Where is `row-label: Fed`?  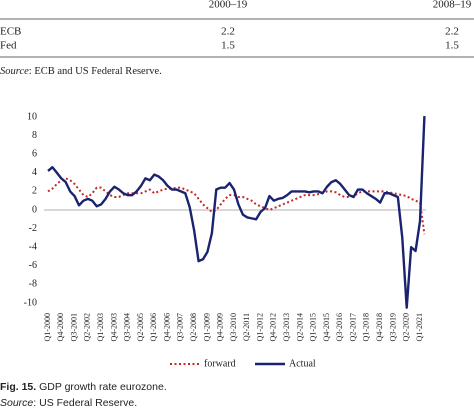
row-label: Fed is located at coordinates (8, 46).